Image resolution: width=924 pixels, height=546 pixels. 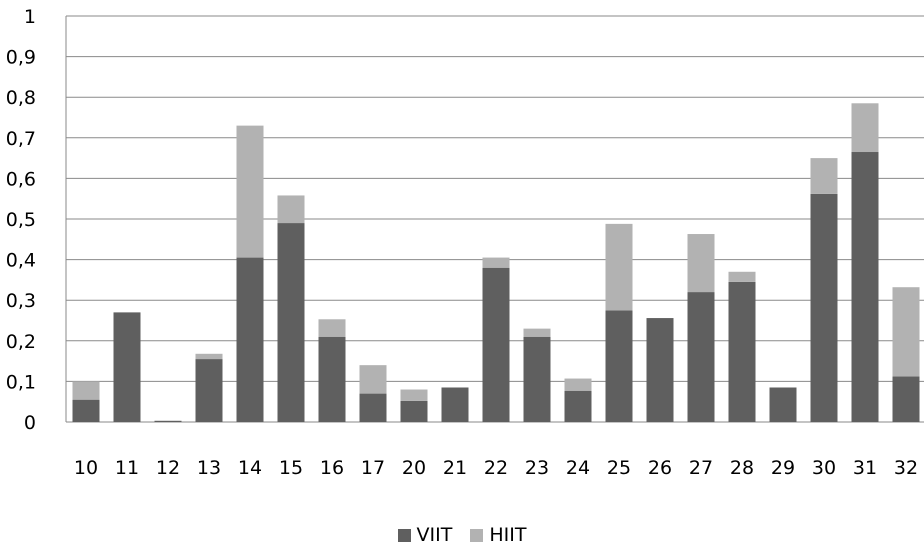 What do you see at coordinates (209, 468) in the screenshot?
I see `x-tick-label: 13` at bounding box center [209, 468].